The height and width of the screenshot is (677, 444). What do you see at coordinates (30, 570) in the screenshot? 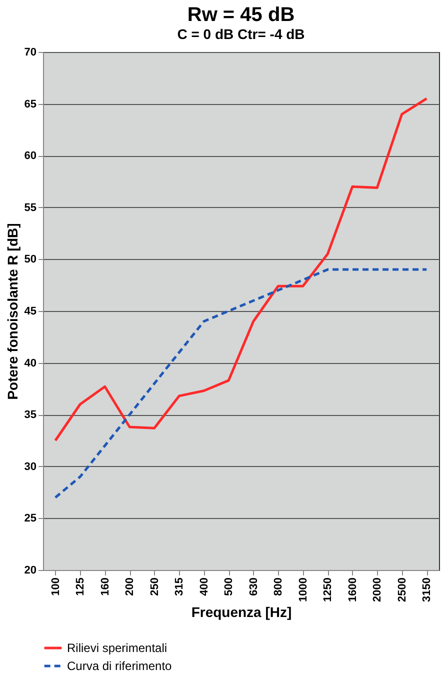
I see `y-tick-label: 20` at bounding box center [30, 570].